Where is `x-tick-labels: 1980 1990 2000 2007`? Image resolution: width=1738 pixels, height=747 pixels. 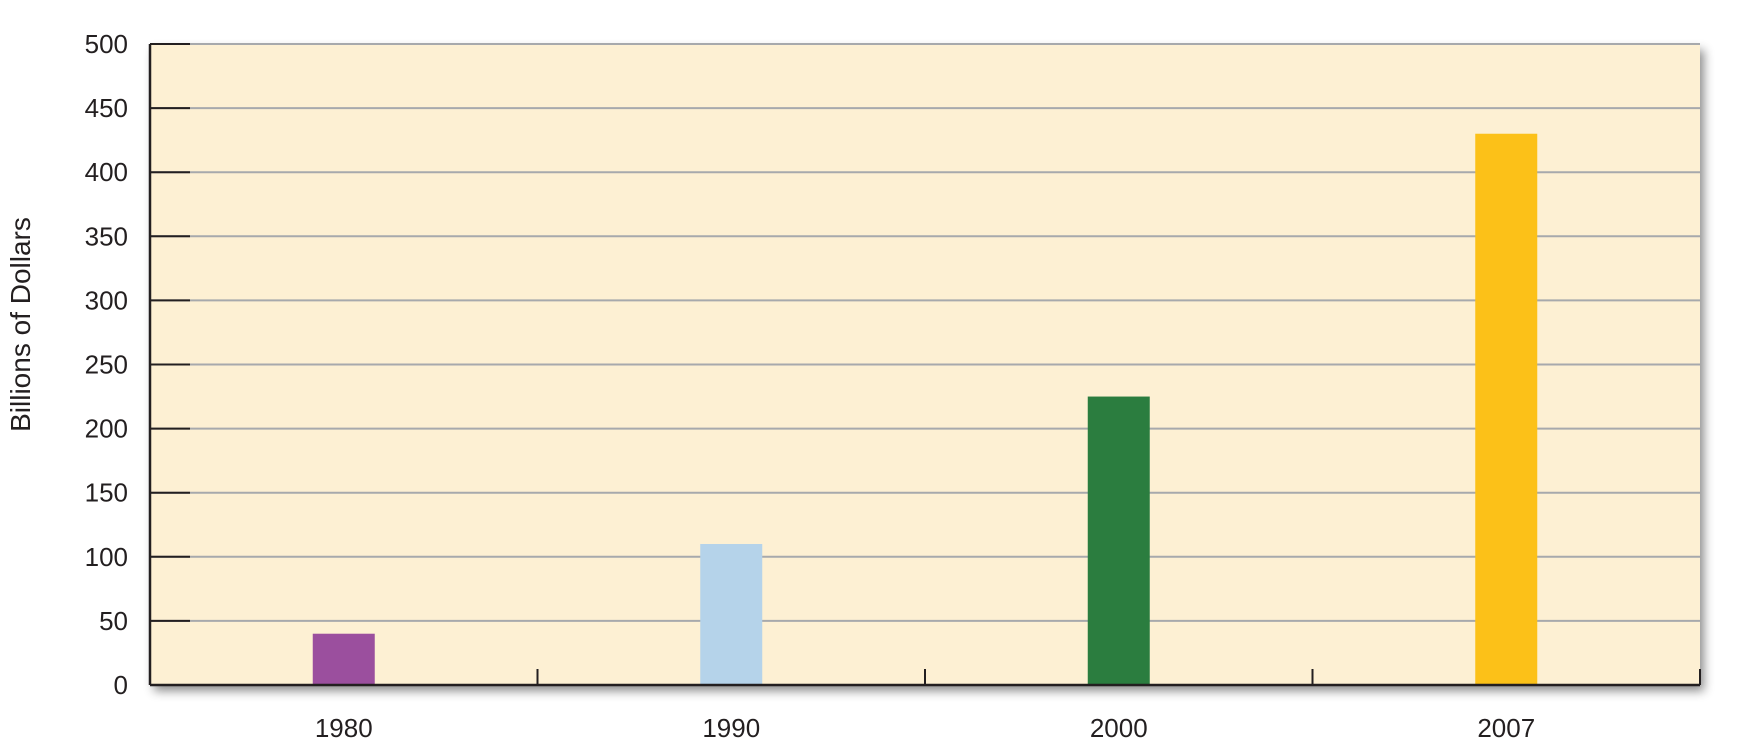
x-tick-labels: 1980 1990 2000 2007 is located at coordinates (925, 728).